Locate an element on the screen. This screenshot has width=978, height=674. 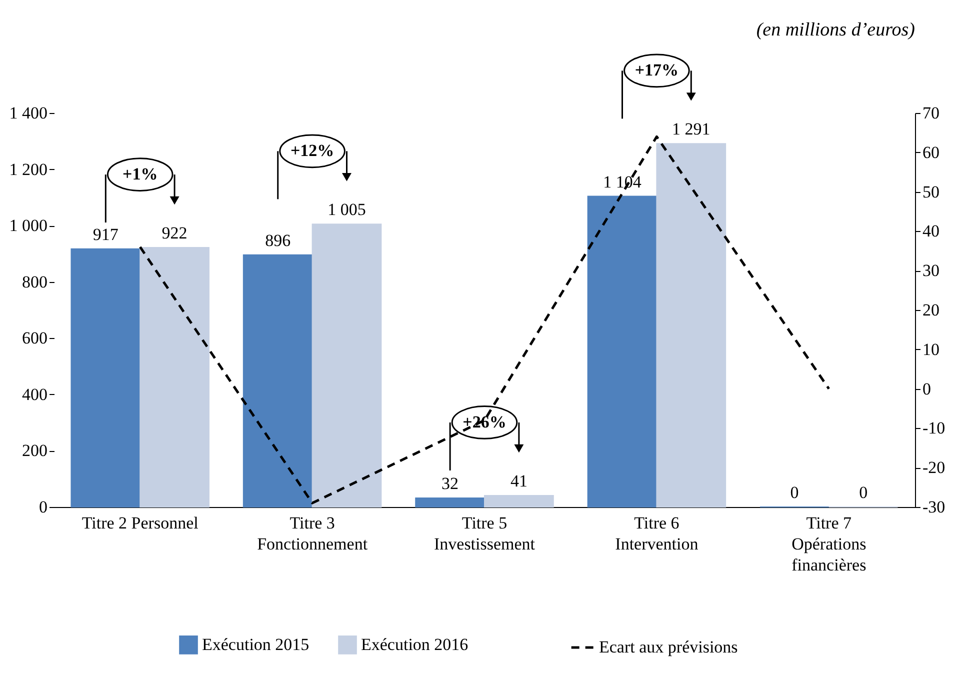
y-tick-label: 200 is located at coordinates (35, 450).